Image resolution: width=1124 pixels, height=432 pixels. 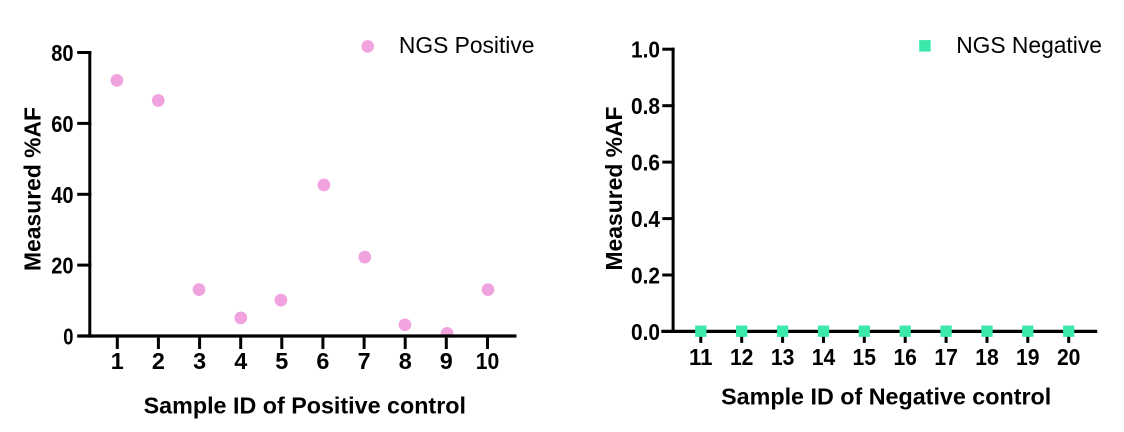 I want to click on svg-text: 13, so click(x=783, y=357).